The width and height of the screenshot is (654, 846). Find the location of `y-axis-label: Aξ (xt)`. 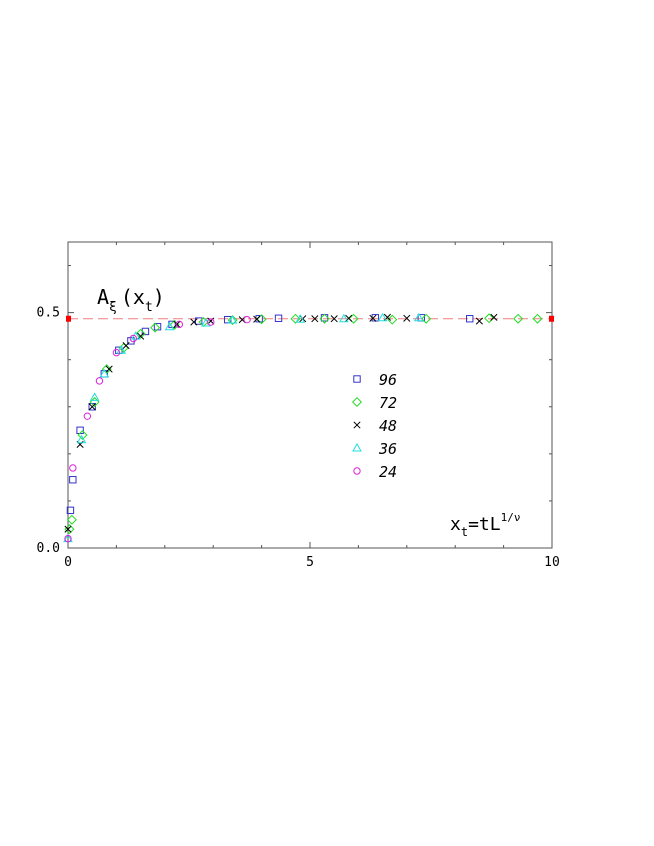

y-axis-label: Aξ (xt) is located at coordinates (131, 300).